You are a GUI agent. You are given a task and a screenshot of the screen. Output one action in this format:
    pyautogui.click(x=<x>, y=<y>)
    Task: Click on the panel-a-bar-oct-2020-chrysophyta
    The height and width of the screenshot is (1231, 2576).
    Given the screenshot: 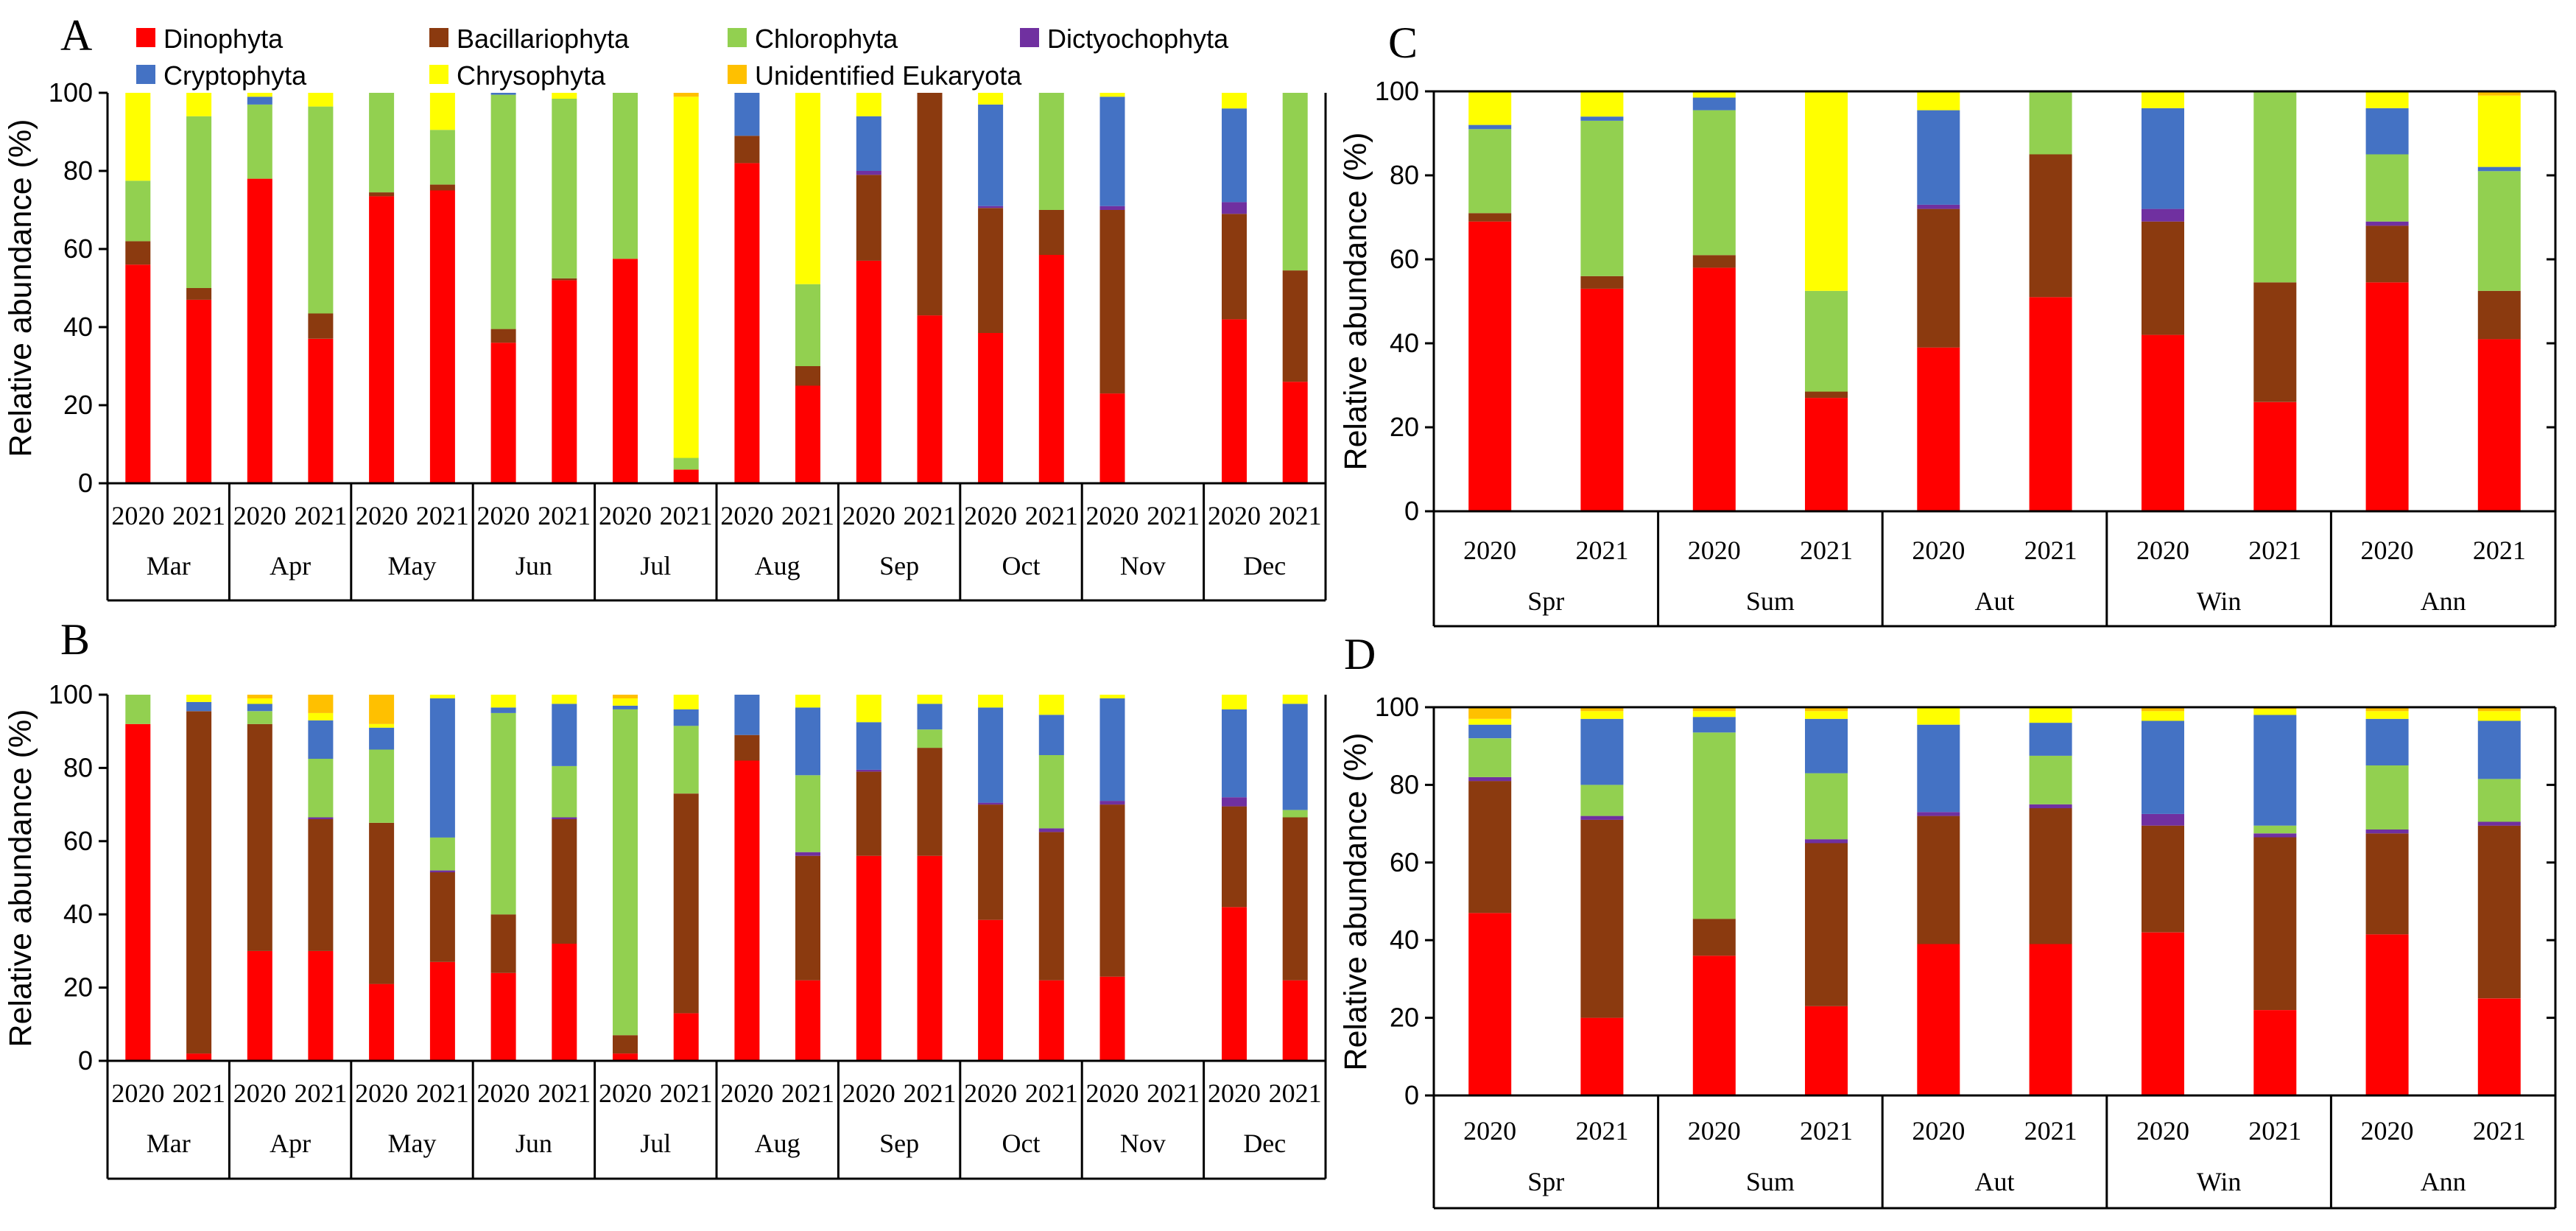 What is the action you would take?
    pyautogui.click(x=991, y=99)
    